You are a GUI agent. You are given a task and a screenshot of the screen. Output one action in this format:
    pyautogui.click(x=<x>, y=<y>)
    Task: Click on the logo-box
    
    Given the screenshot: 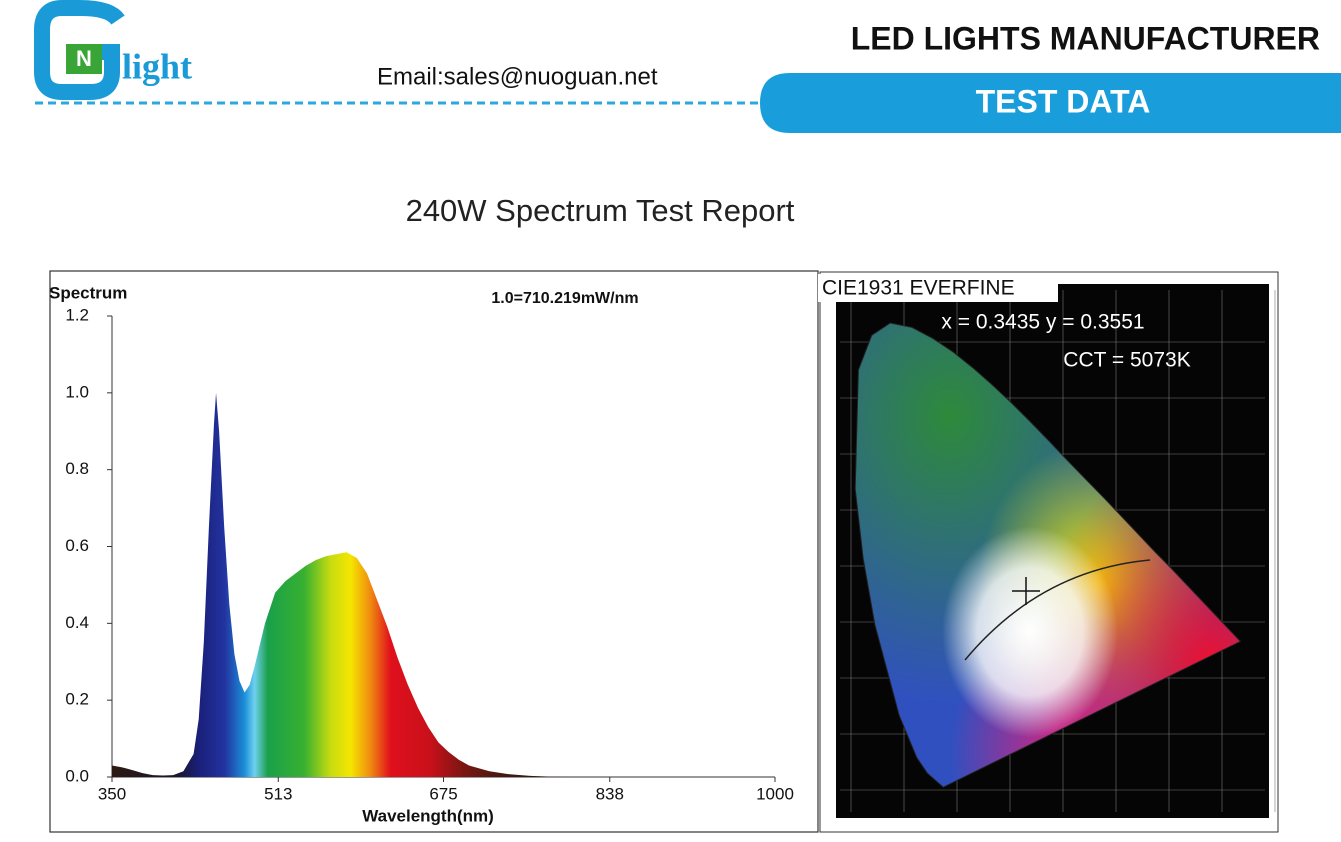 What is the action you would take?
    pyautogui.click(x=84, y=59)
    